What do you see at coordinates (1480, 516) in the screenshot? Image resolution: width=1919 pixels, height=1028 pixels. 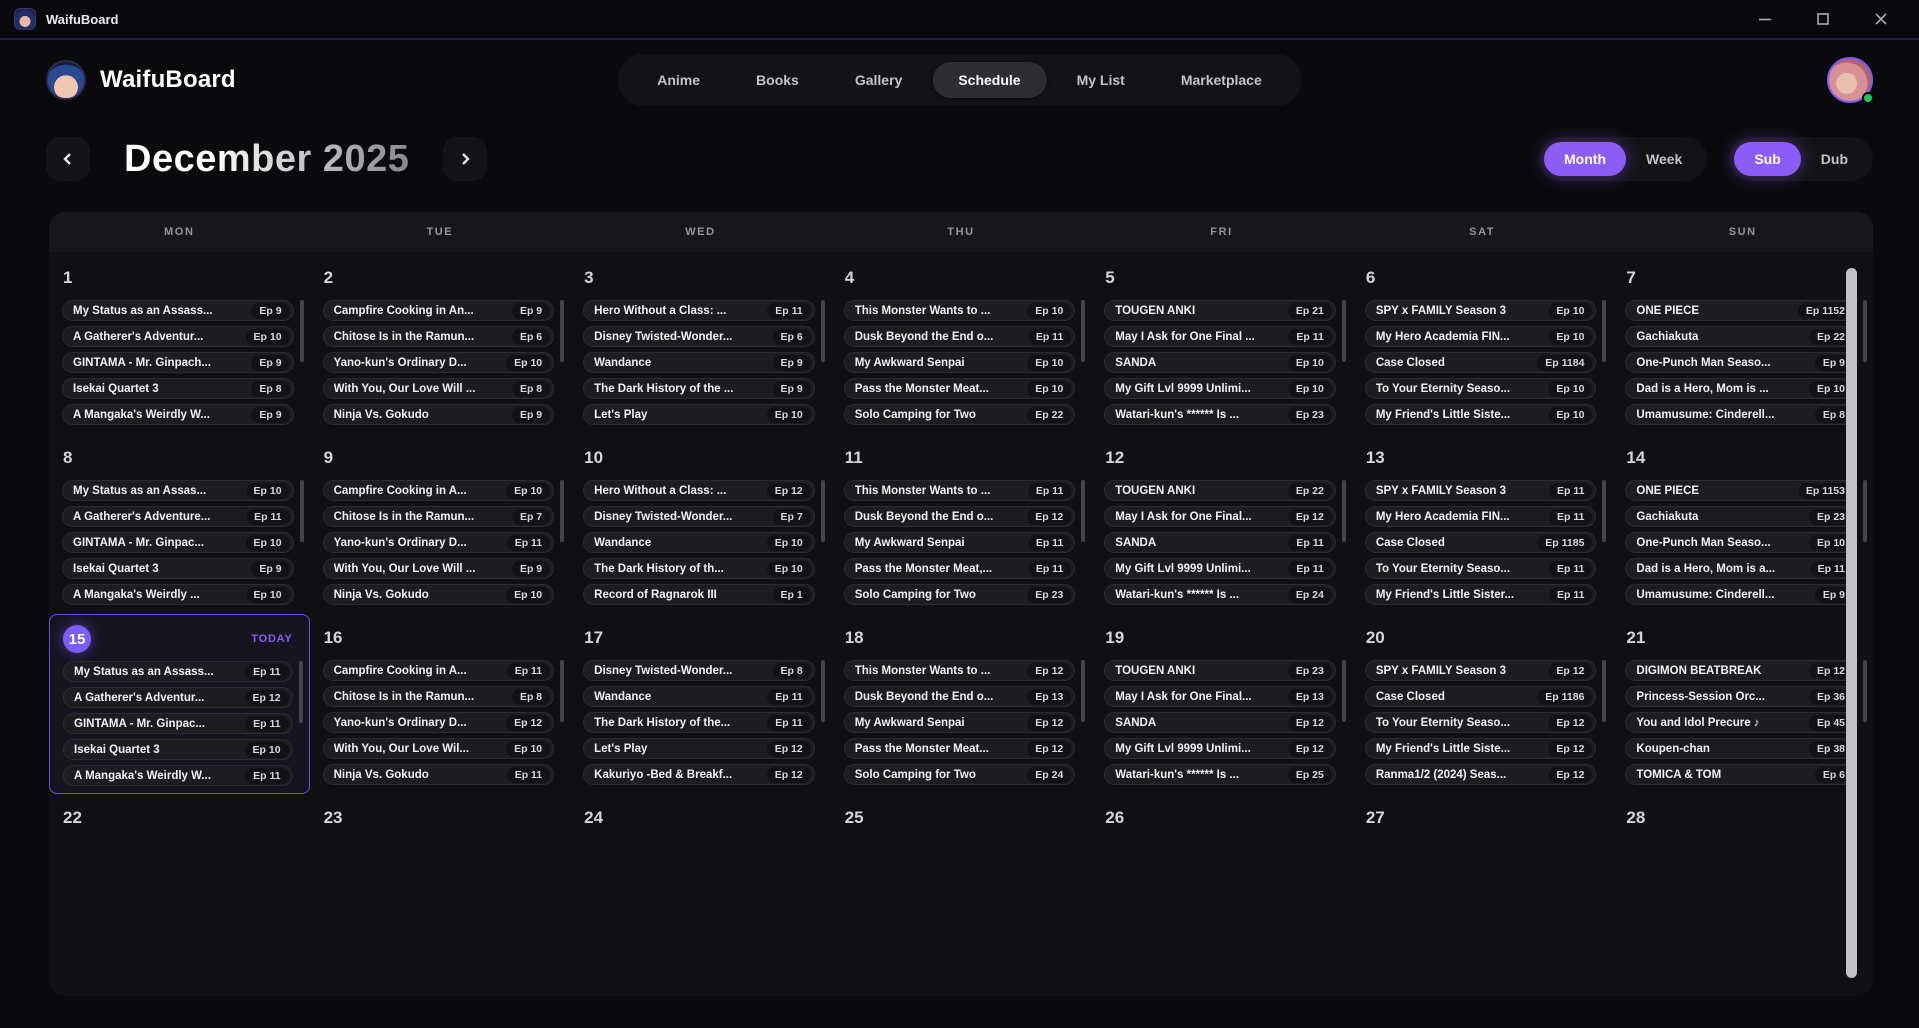 I see `schedule-entry: My Hero Academia FIN... Ep 11` at bounding box center [1480, 516].